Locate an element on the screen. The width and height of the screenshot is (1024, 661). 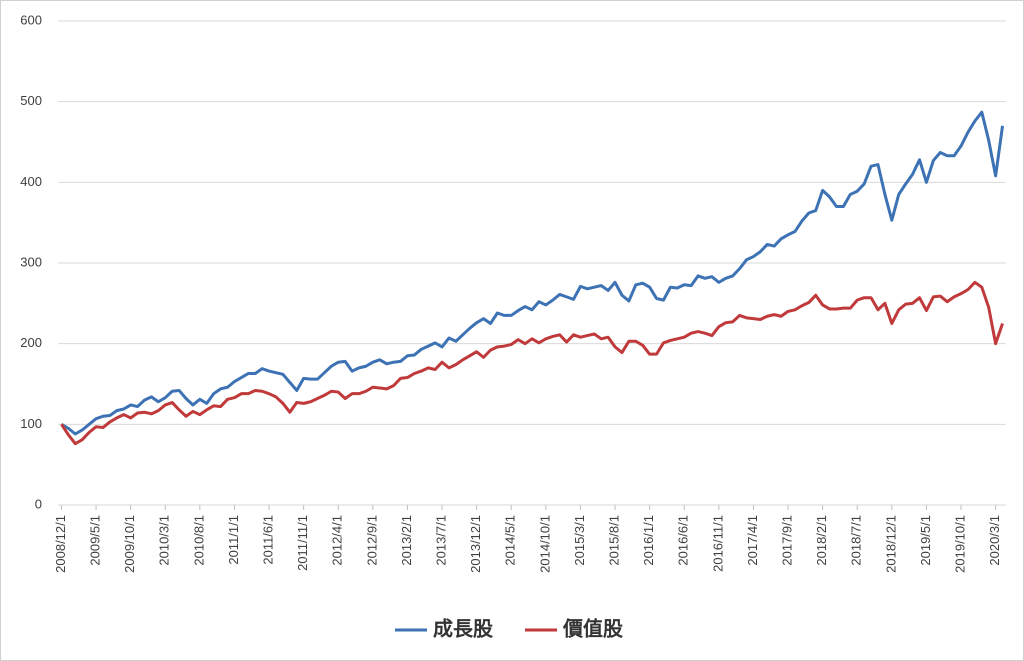
x-tick-label: 2019/5/1 is located at coordinates (925, 540).